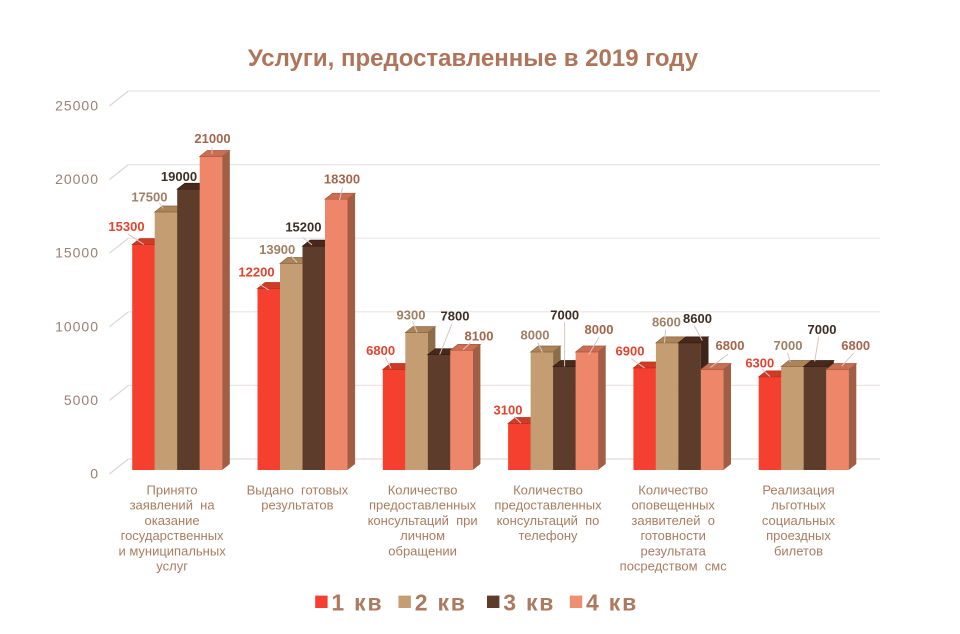 The width and height of the screenshot is (960, 634). What do you see at coordinates (212, 138) in the screenshot?
I see `svg-text: 21000` at bounding box center [212, 138].